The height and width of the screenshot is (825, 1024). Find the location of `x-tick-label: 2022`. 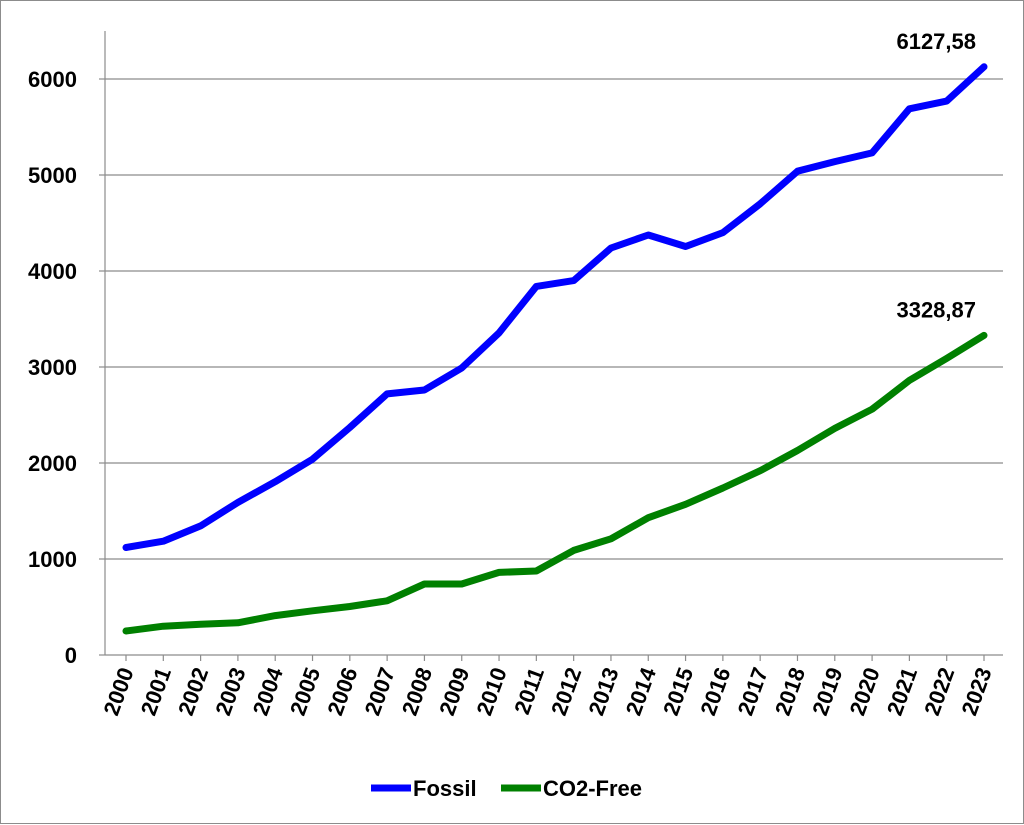

x-tick-label: 2022 is located at coordinates (939, 691).